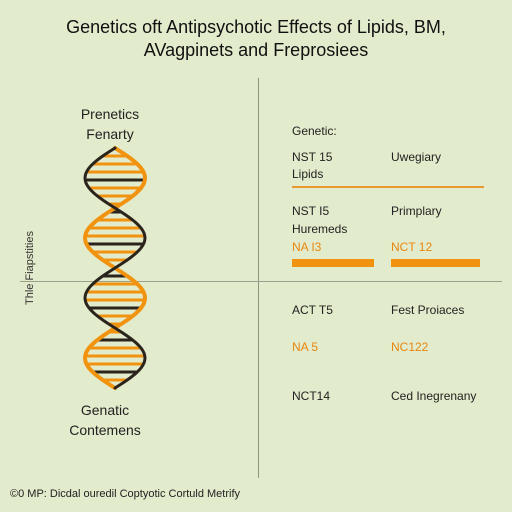  I want to click on helix-bottom-label-line2: Contemens, so click(105, 430).